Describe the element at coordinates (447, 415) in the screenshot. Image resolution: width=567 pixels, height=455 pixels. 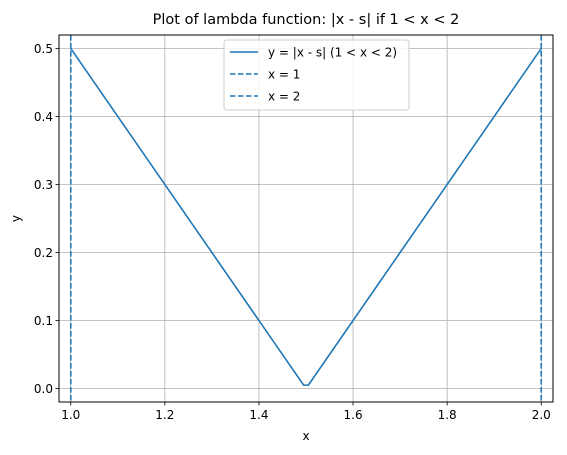
I see `x-tick-label: 1.8` at that location.